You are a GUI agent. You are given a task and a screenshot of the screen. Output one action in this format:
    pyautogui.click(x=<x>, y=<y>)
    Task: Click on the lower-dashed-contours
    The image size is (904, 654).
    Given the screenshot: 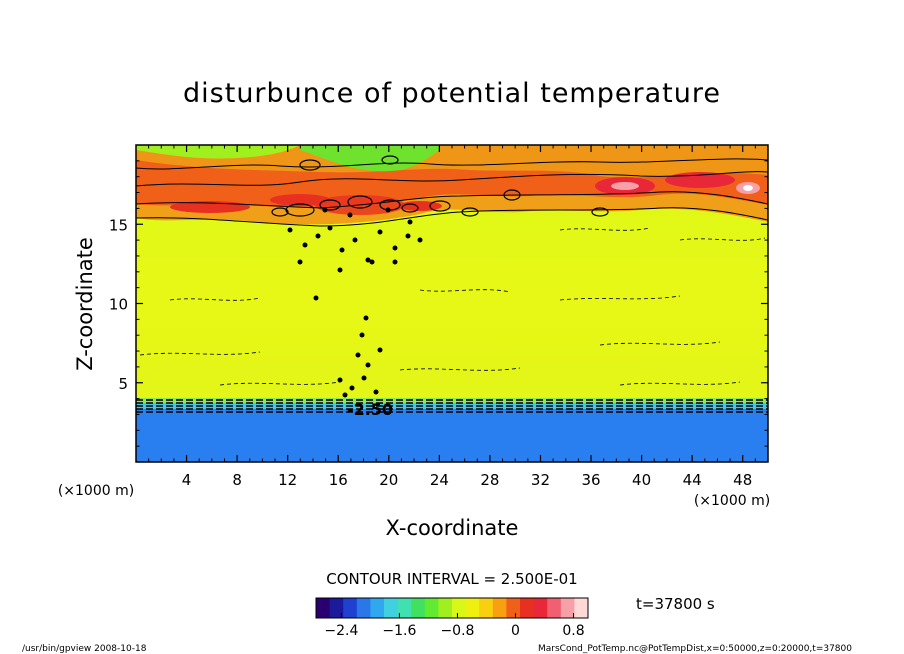 What is the action you would take?
    pyautogui.click(x=452, y=406)
    